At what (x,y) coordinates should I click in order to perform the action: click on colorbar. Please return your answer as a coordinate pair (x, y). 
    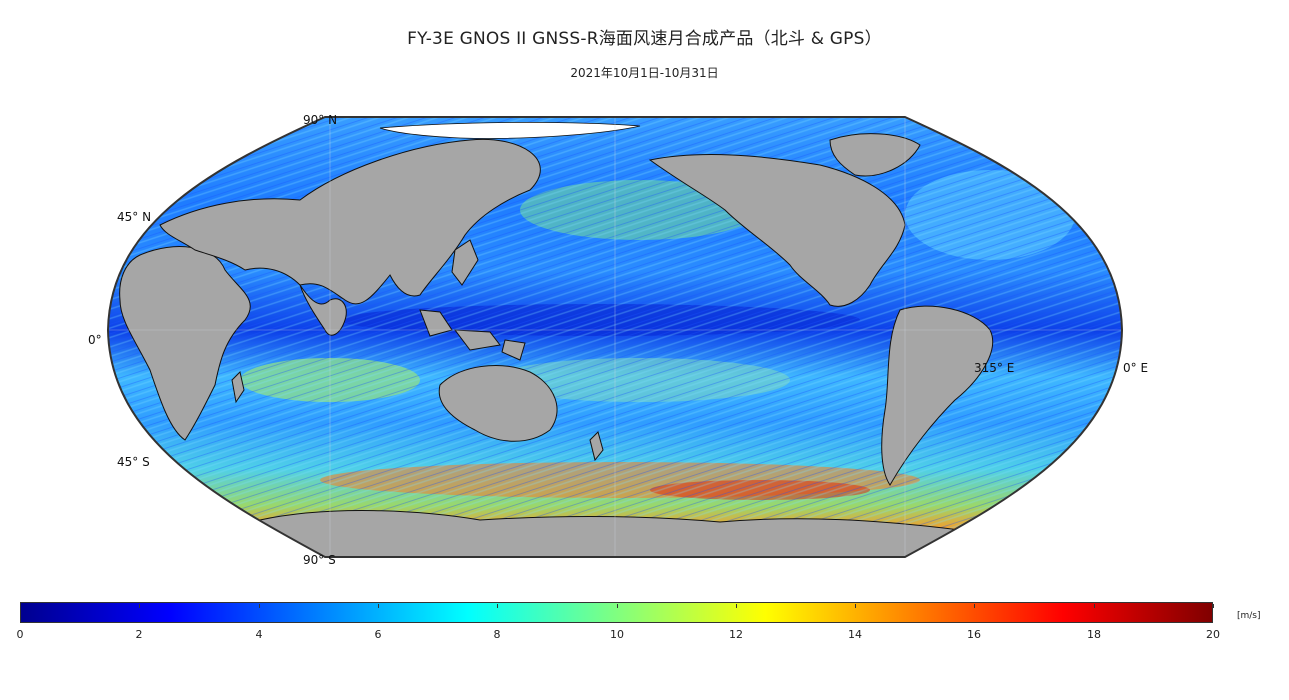
    Looking at the image, I should click on (616, 612).